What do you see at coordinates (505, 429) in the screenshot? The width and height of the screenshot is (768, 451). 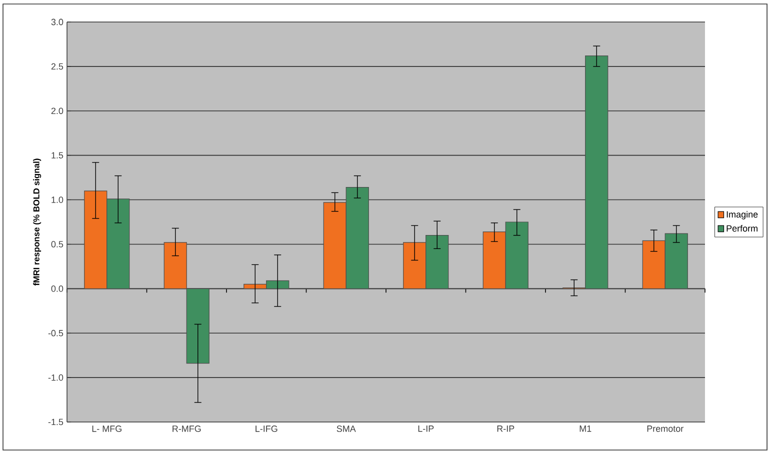 I see `x-tick-label: R-IP` at bounding box center [505, 429].